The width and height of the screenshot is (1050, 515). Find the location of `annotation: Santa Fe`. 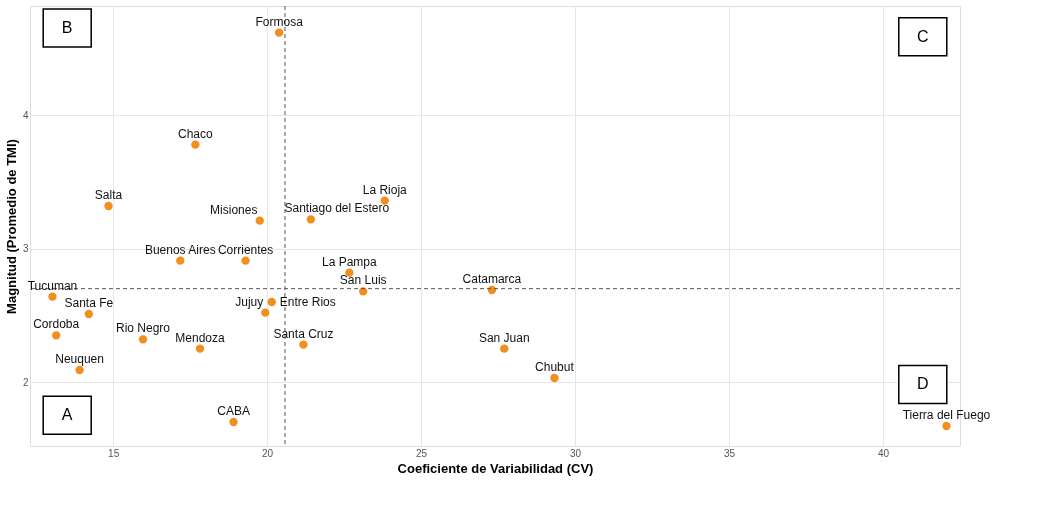

annotation: Santa Fe is located at coordinates (89, 303).